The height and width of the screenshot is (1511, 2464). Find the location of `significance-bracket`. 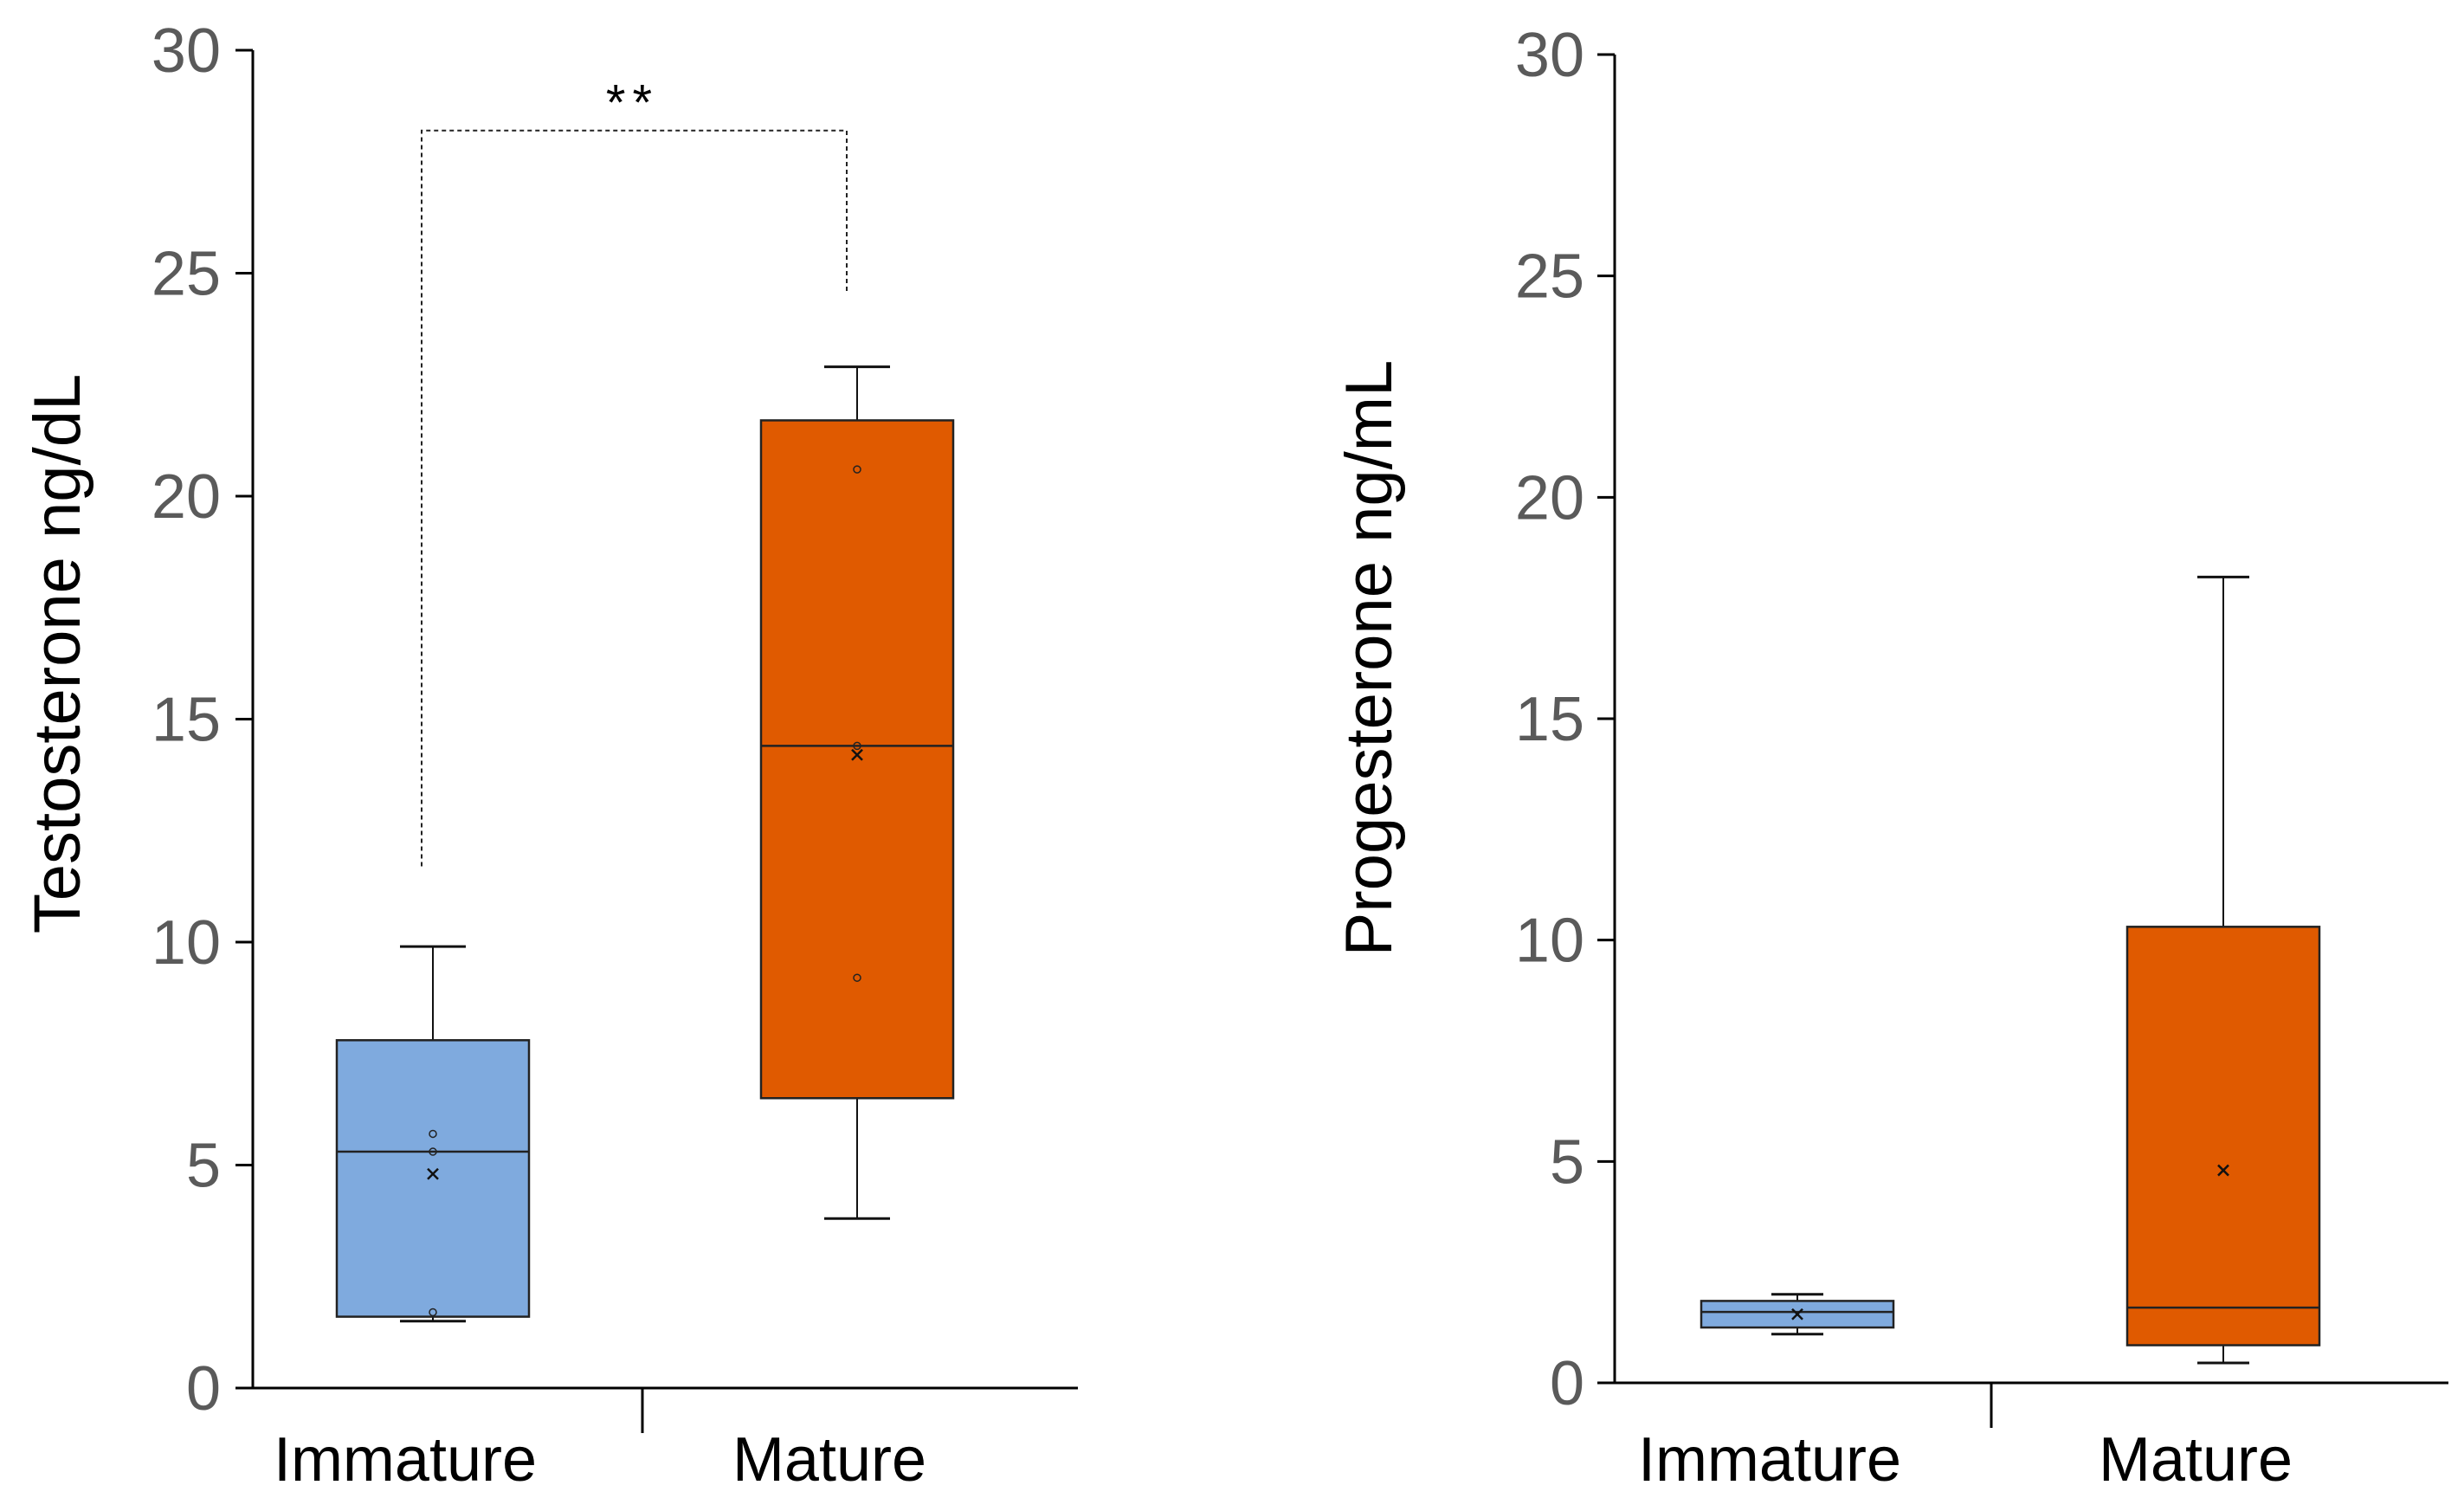

significance-bracket is located at coordinates (634, 498).